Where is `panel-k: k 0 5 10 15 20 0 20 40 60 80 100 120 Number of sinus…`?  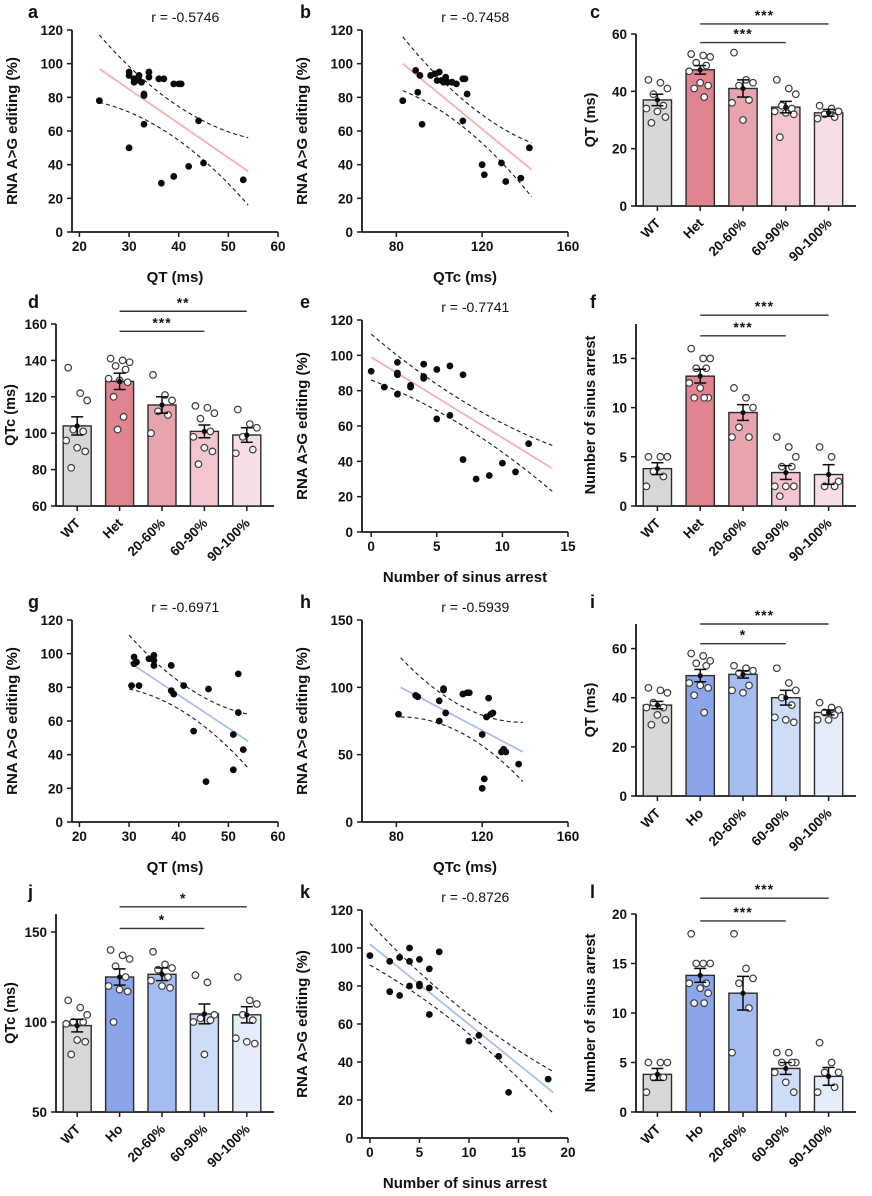 panel-k: k 0 5 10 15 20 0 20 40 60 80 100 120 Number of sinus… is located at coordinates (435, 1038).